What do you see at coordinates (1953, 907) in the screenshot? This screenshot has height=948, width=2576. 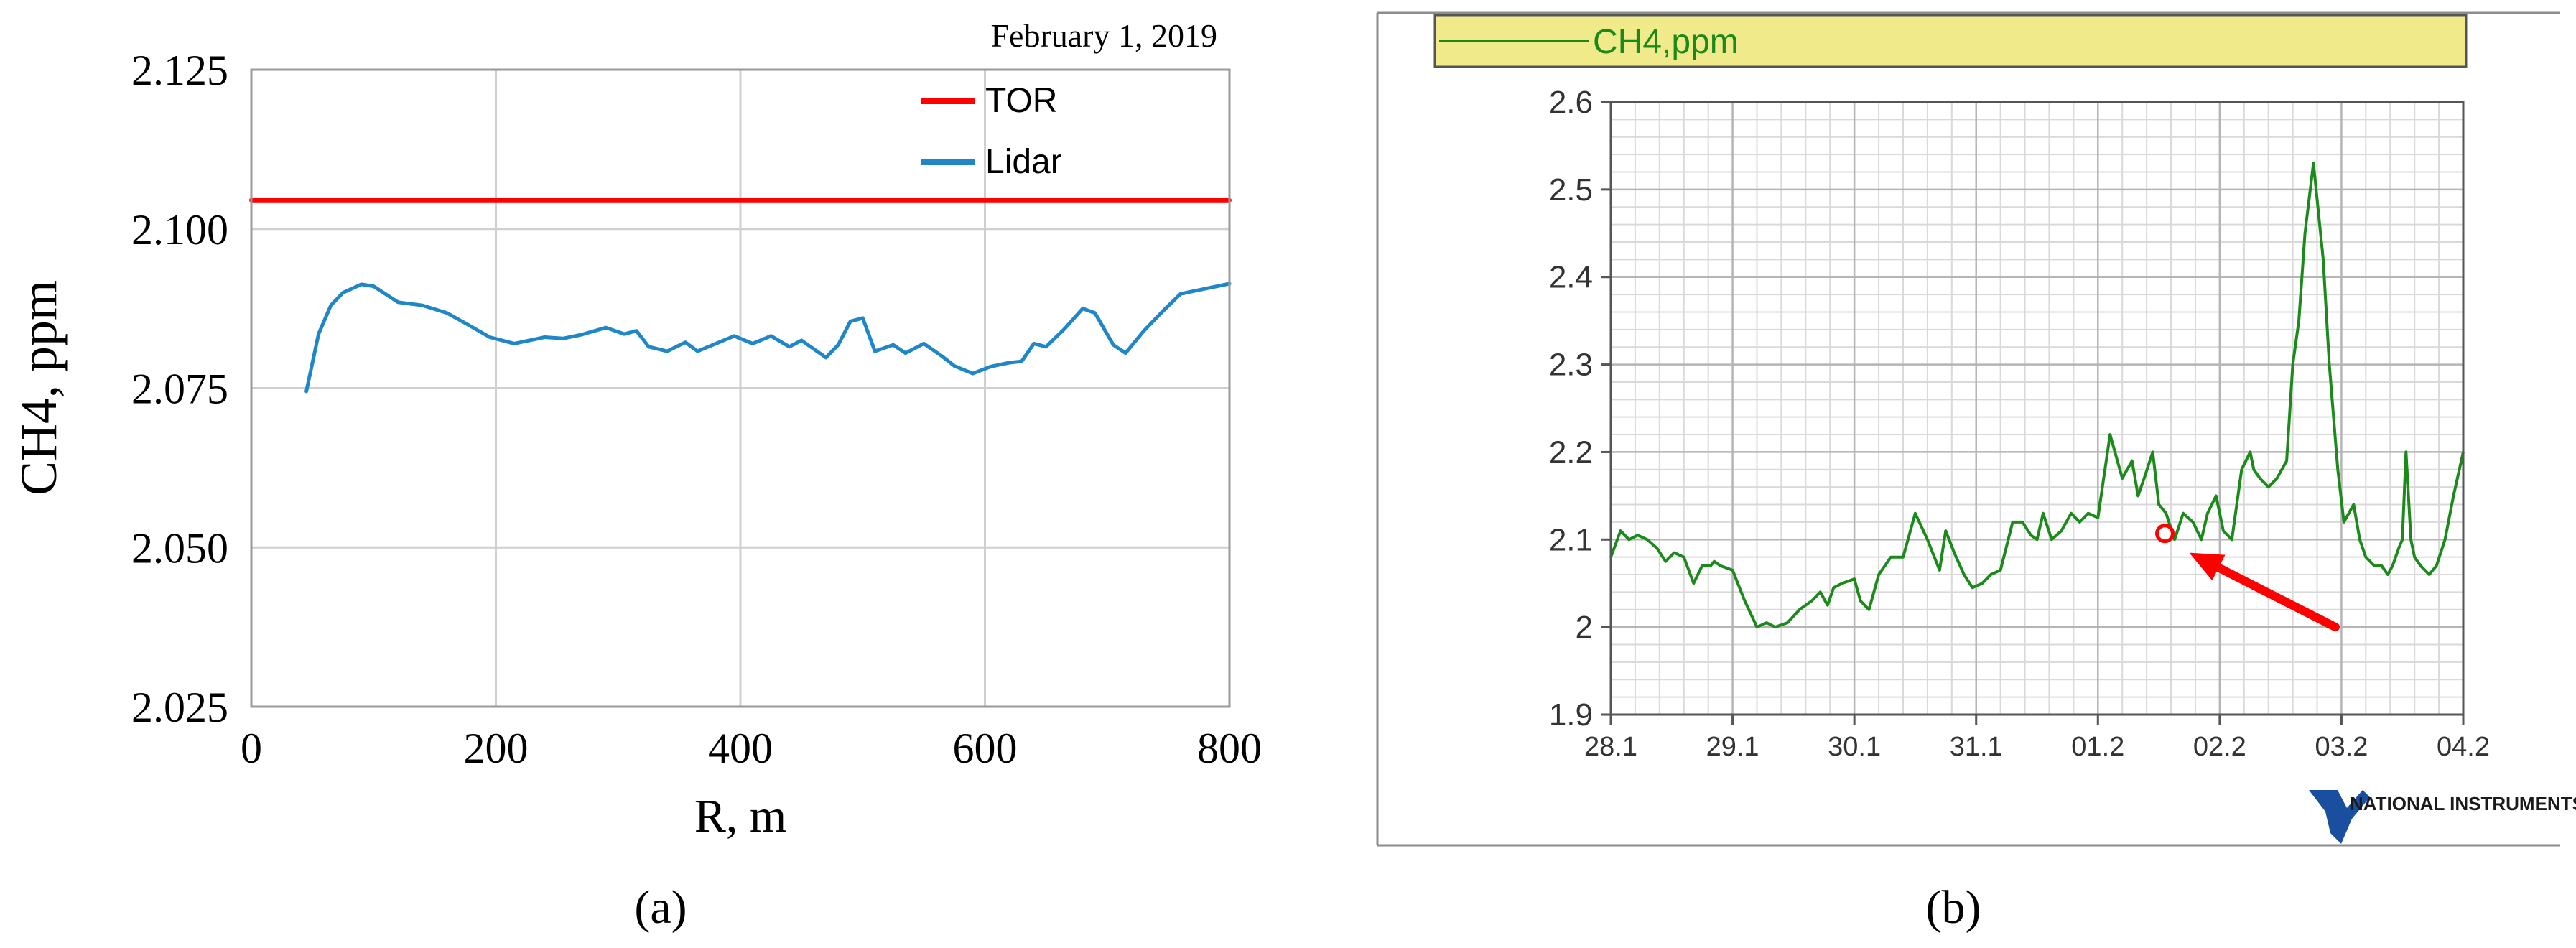 I see `panel-b-label: (b)` at bounding box center [1953, 907].